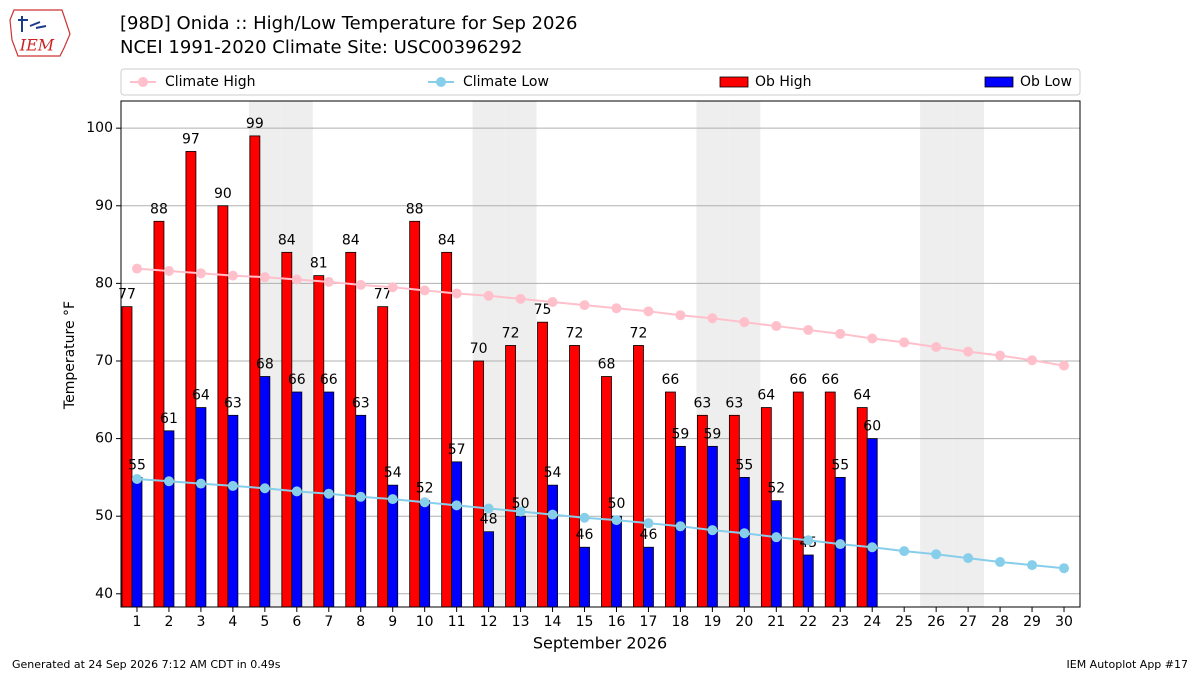  I want to click on data-label: 68, so click(265, 365).